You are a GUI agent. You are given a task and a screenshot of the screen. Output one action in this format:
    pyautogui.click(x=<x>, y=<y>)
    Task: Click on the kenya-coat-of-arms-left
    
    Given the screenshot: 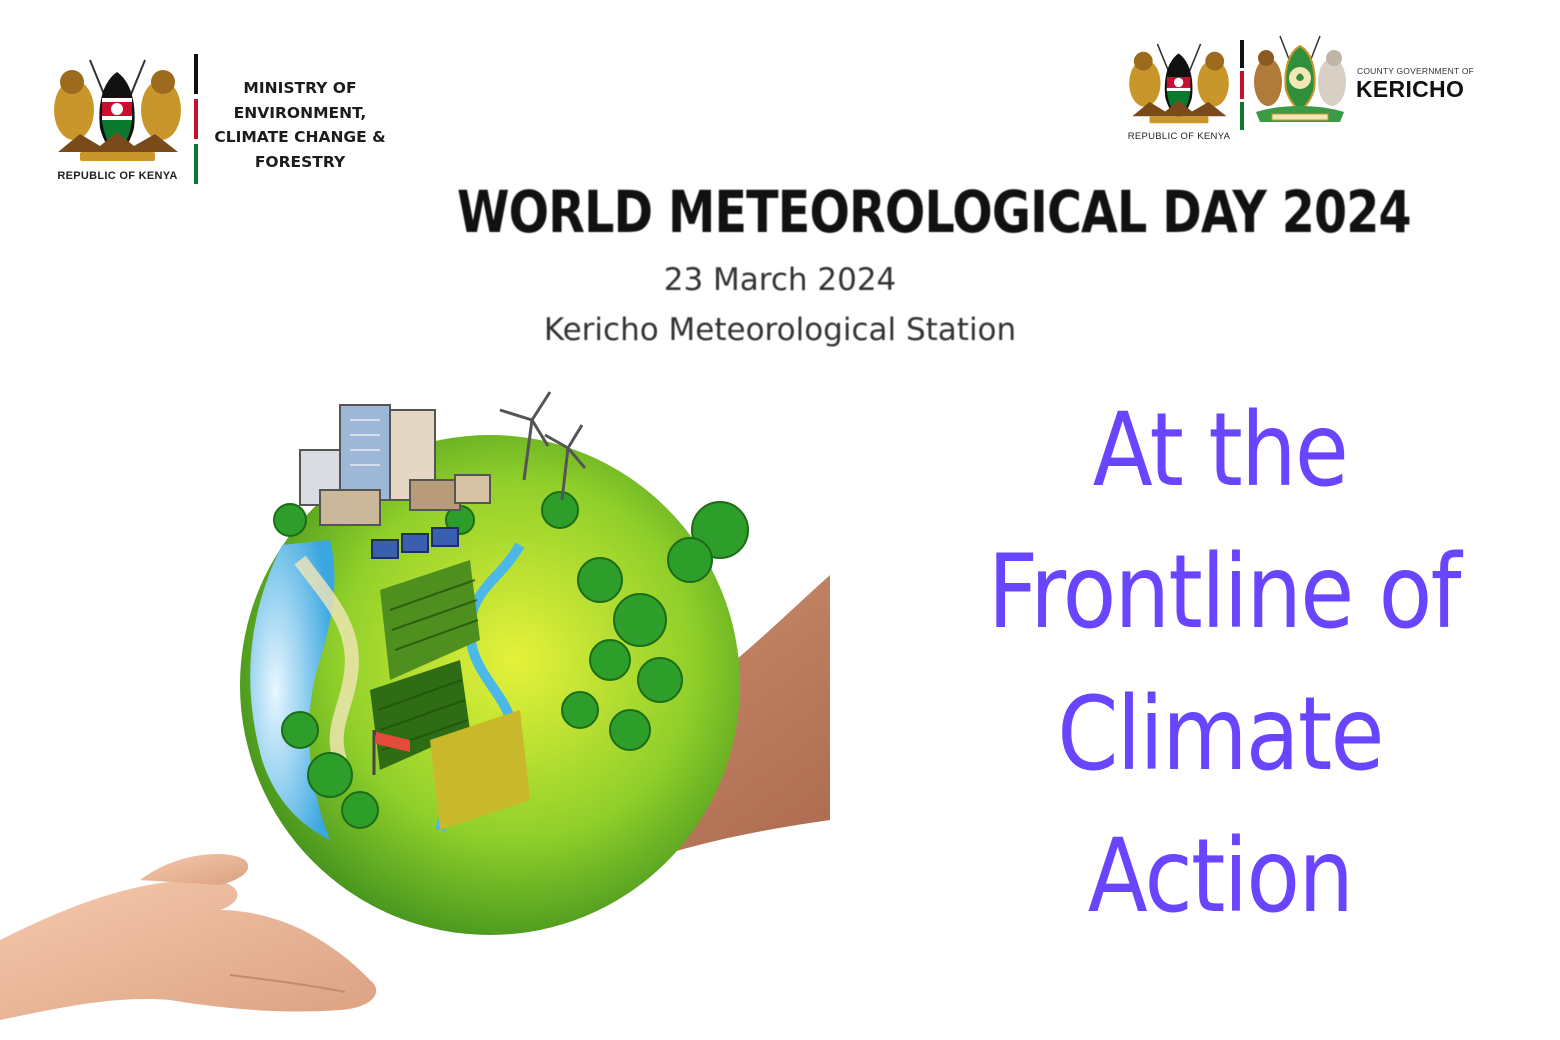 What is the action you would take?
    pyautogui.click(x=117, y=110)
    